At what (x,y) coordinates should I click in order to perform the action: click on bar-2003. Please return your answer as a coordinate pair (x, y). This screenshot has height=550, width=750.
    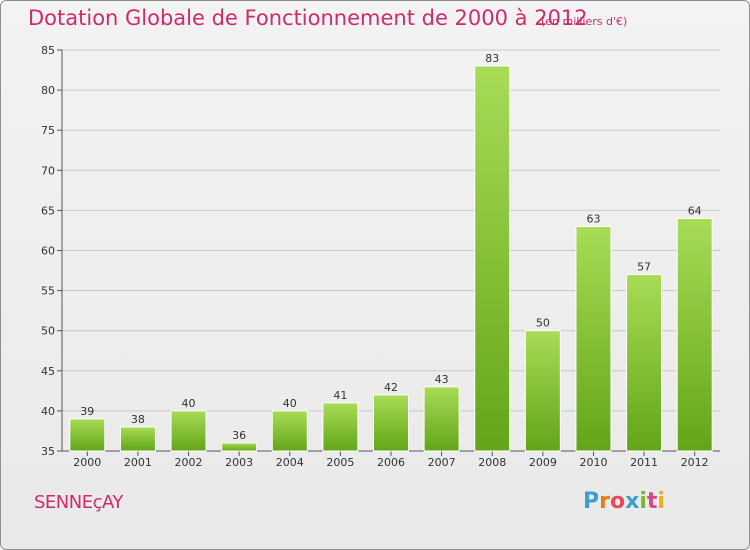
    Looking at the image, I should click on (239, 447).